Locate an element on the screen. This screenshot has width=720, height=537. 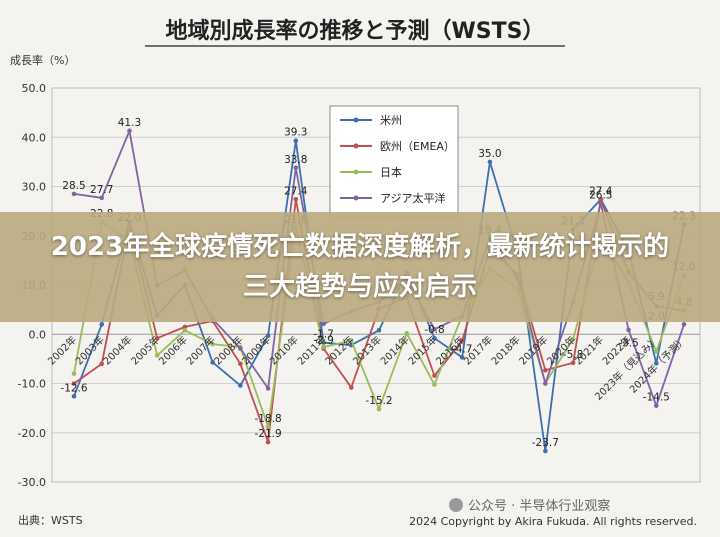
data-label: -12.6 is located at coordinates (73, 388).